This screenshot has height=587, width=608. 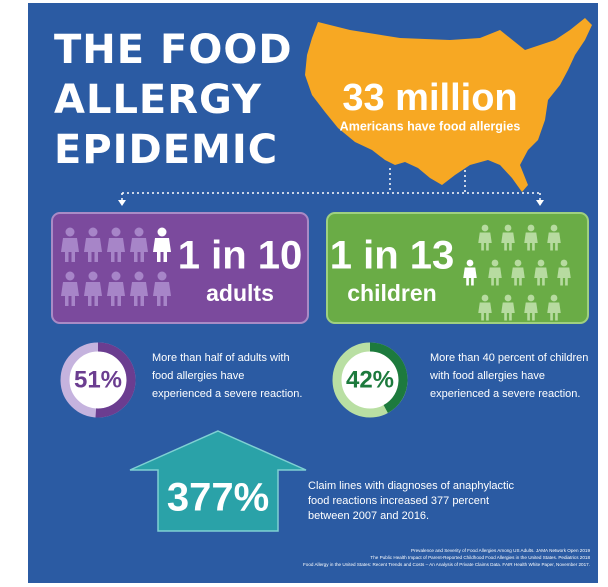 I want to click on people-icons, so click(x=316, y=272).